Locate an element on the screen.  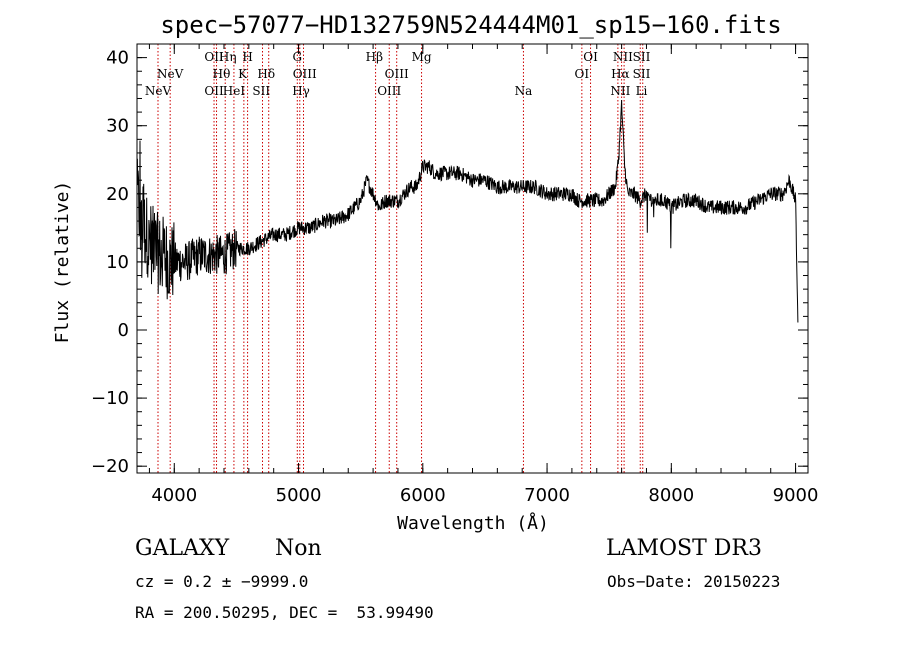
line-label-1: NeV is located at coordinates (170, 74).